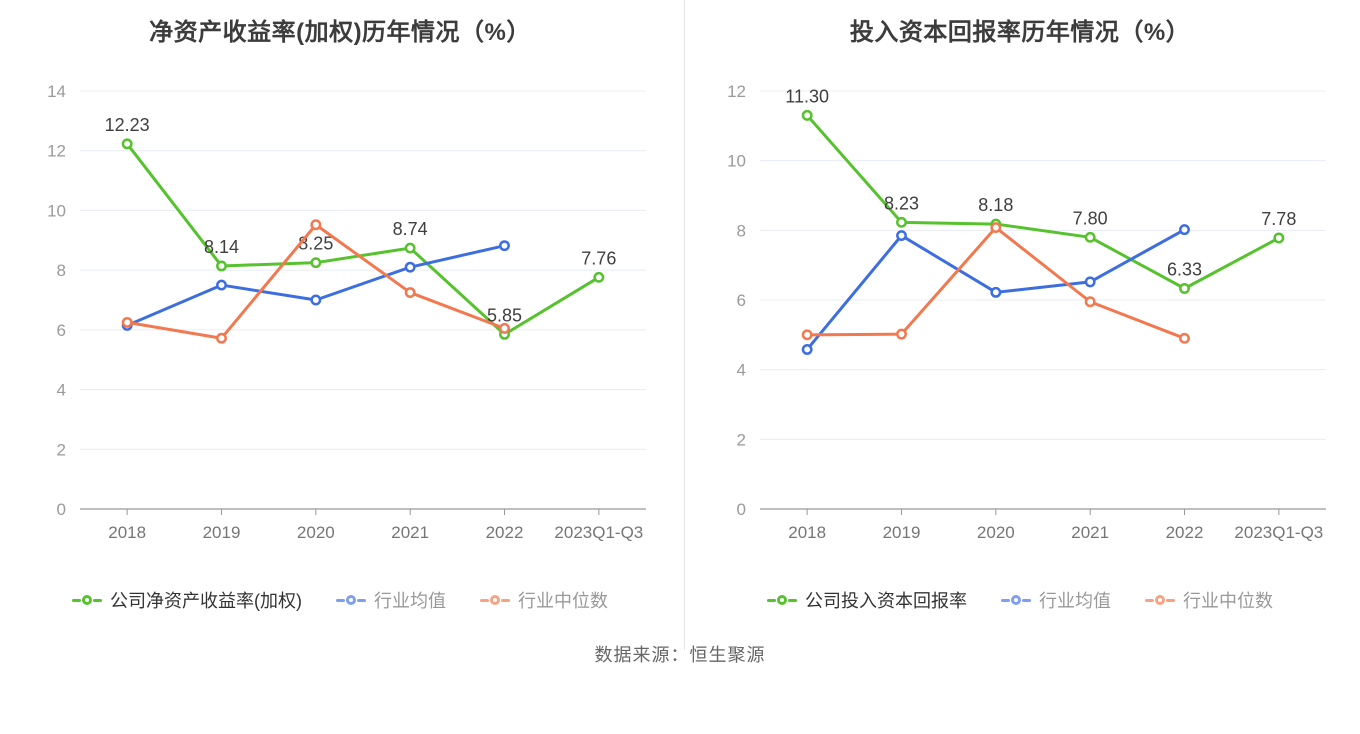 The width and height of the screenshot is (1360, 734). What do you see at coordinates (127, 125) in the screenshot?
I see `data-label: 12.23` at bounding box center [127, 125].